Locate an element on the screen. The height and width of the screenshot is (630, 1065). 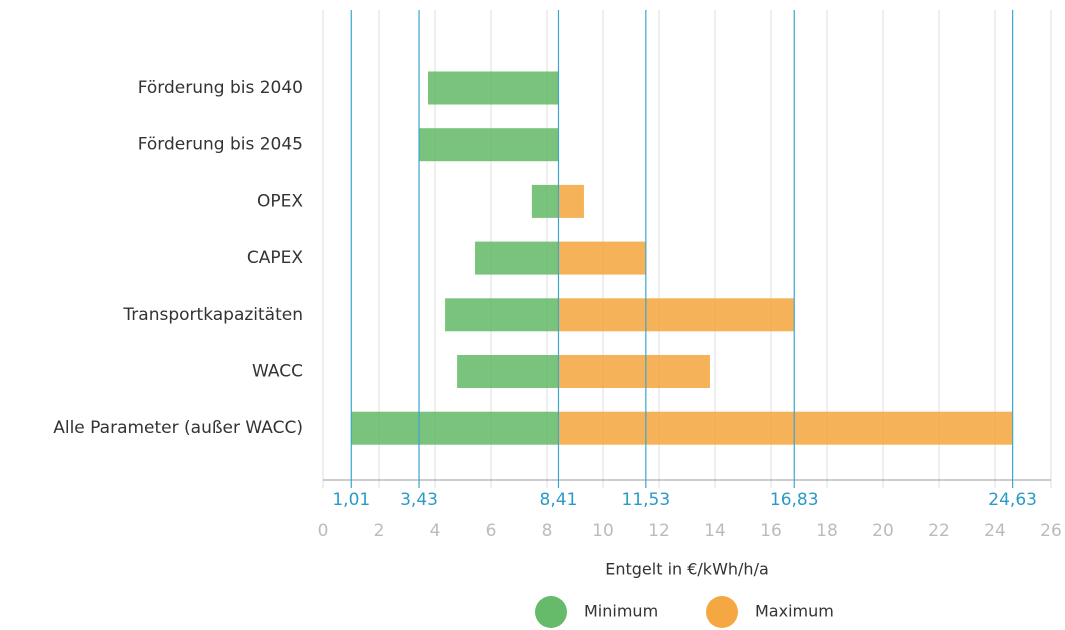
highlight-tick-label: 3,43 is located at coordinates (419, 500).